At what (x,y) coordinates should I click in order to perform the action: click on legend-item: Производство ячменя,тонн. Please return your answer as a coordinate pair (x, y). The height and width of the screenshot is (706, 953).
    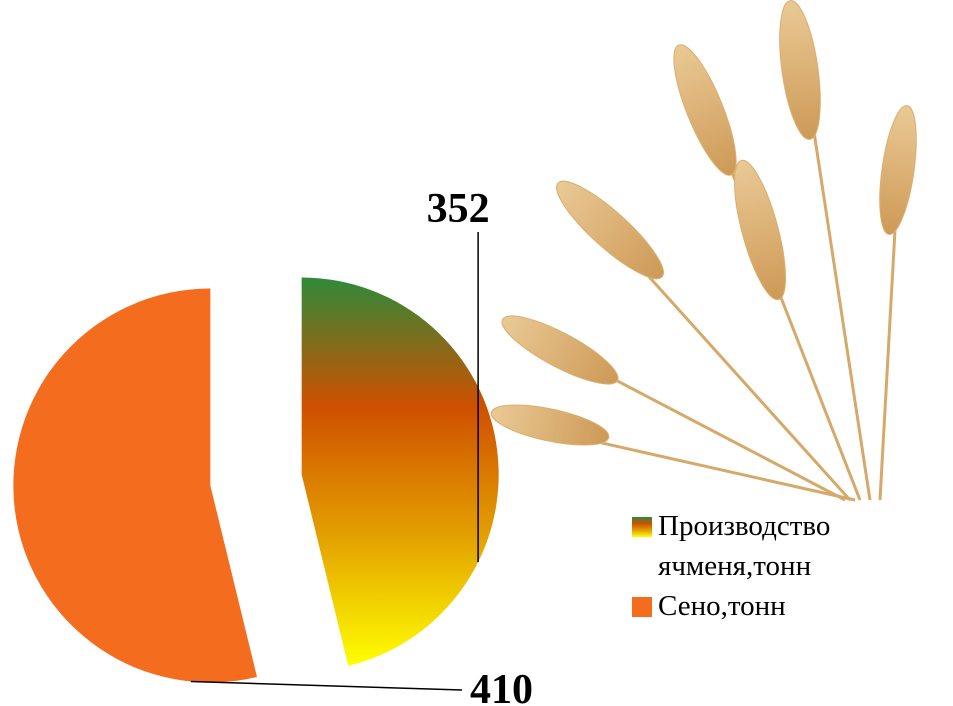
    Looking at the image, I should click on (765, 546).